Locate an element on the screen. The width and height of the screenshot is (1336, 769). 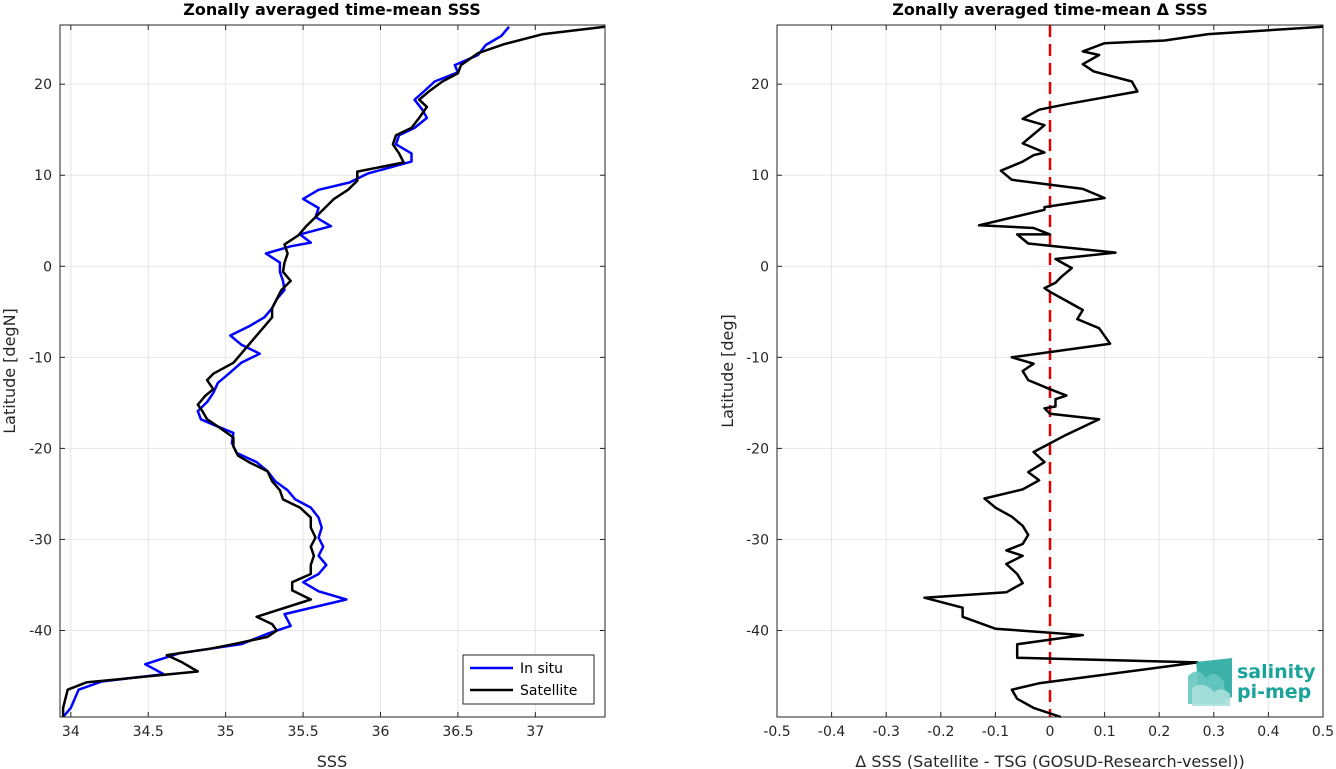
left-ytick-label: -30 is located at coordinates (40, 540).